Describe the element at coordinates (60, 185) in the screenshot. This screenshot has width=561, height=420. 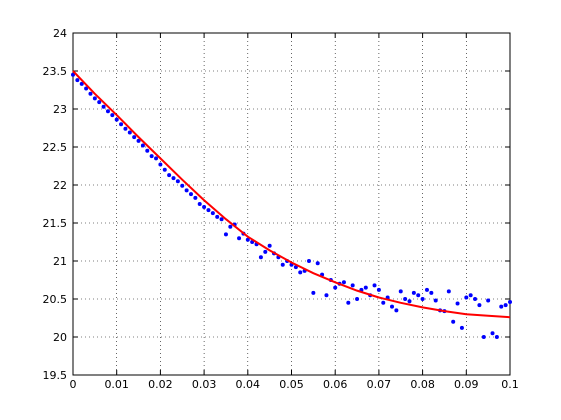
I see `y-tick-label: 22` at that location.